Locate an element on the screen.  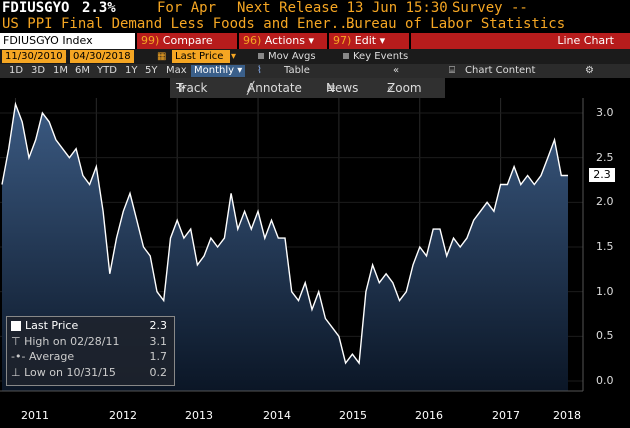
x-tick-label: 2017 is located at coordinates (506, 415).